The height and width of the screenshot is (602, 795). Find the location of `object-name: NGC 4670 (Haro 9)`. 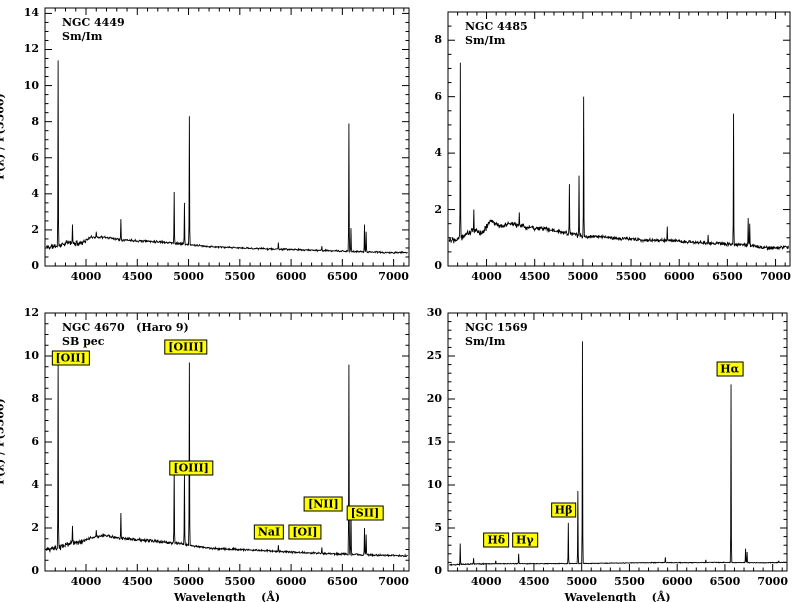

object-name: NGC 4670 (Haro 9) is located at coordinates (125, 327).